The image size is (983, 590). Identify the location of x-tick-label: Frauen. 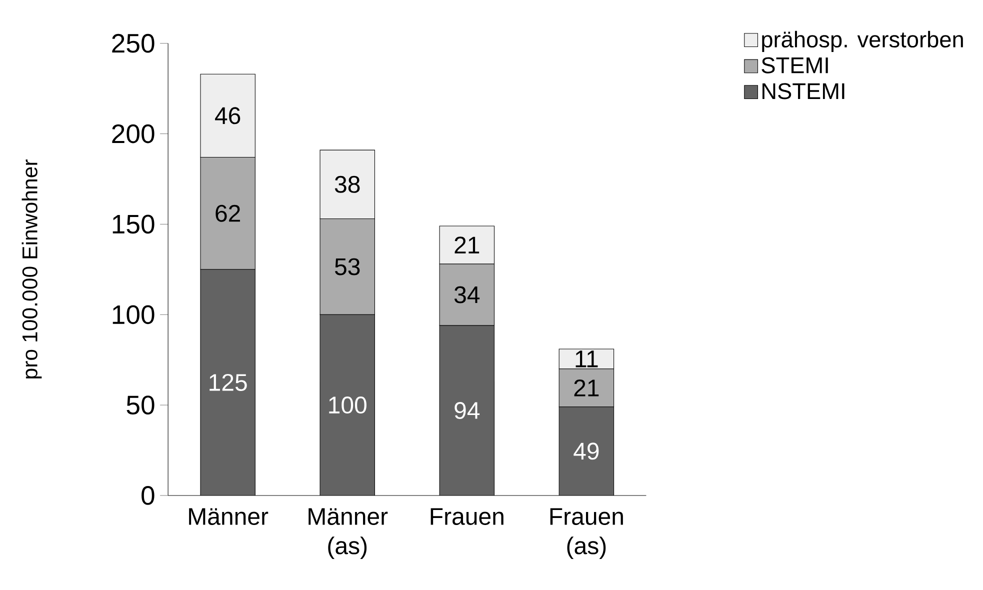
(467, 516).